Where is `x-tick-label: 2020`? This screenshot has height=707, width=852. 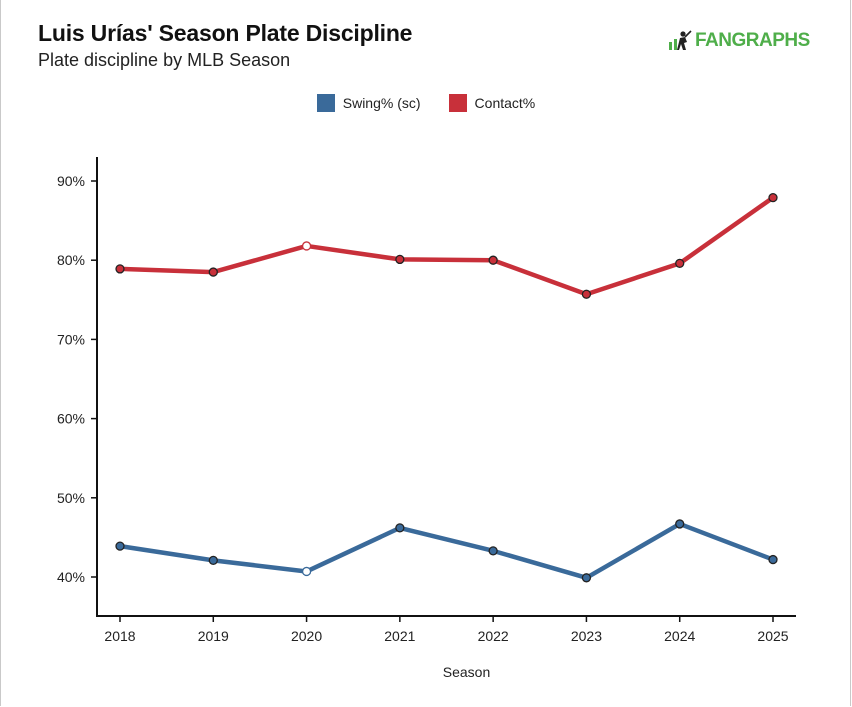 x-tick-label: 2020 is located at coordinates (306, 636).